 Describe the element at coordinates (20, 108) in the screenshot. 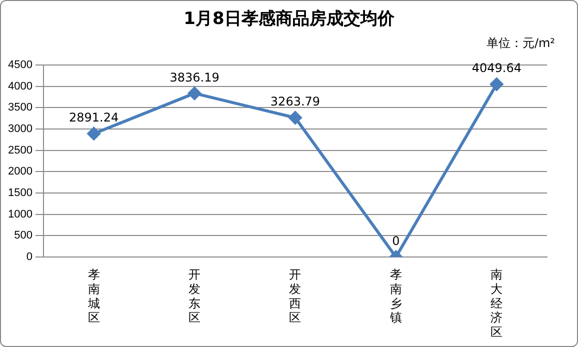

I see `y-tick-label: 3500` at that location.